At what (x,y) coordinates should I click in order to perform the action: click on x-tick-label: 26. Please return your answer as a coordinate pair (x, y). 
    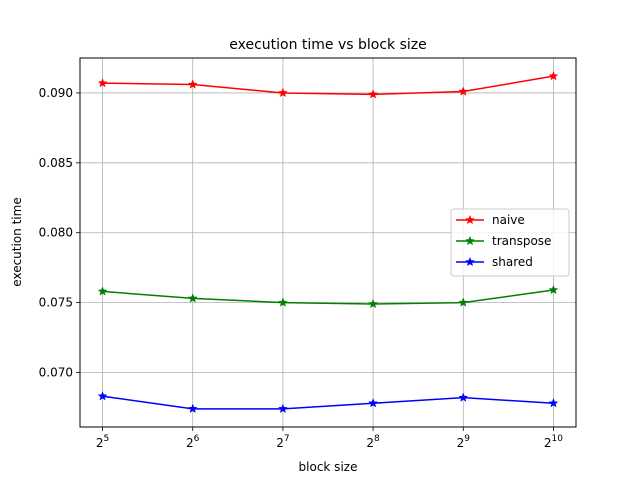
    Looking at the image, I should click on (193, 442).